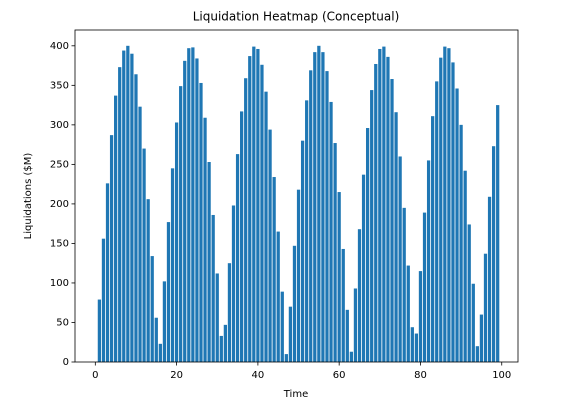  I want to click on x-tick-label: 0, so click(95, 375).